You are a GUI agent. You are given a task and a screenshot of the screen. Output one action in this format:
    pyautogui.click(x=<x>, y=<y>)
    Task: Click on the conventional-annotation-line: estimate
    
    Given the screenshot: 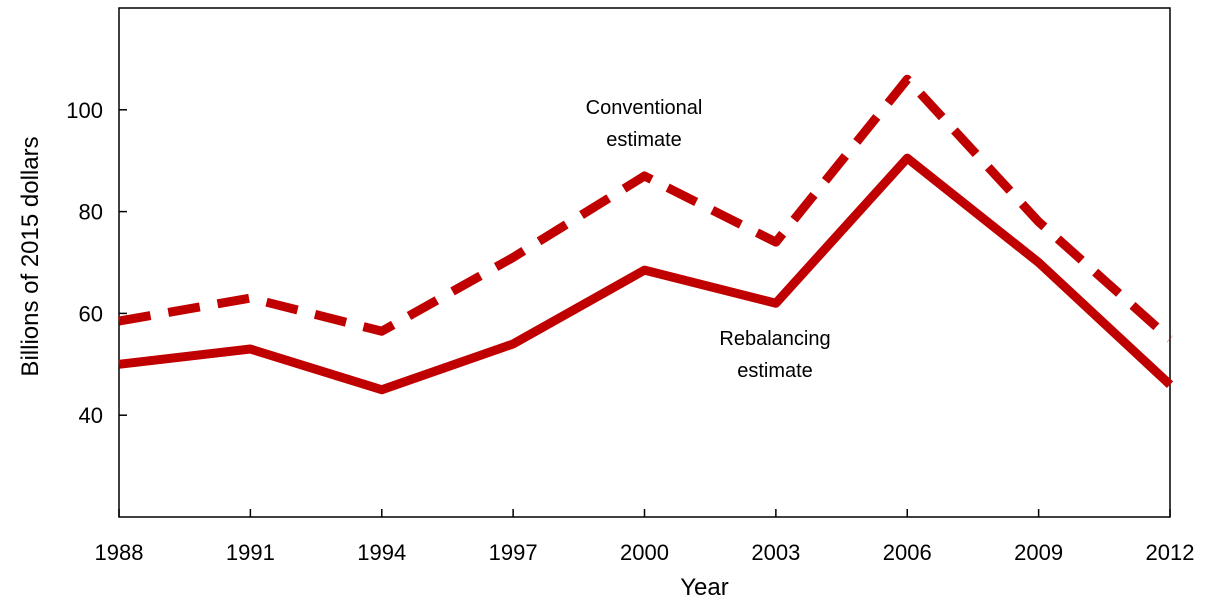 What is the action you would take?
    pyautogui.click(x=644, y=140)
    